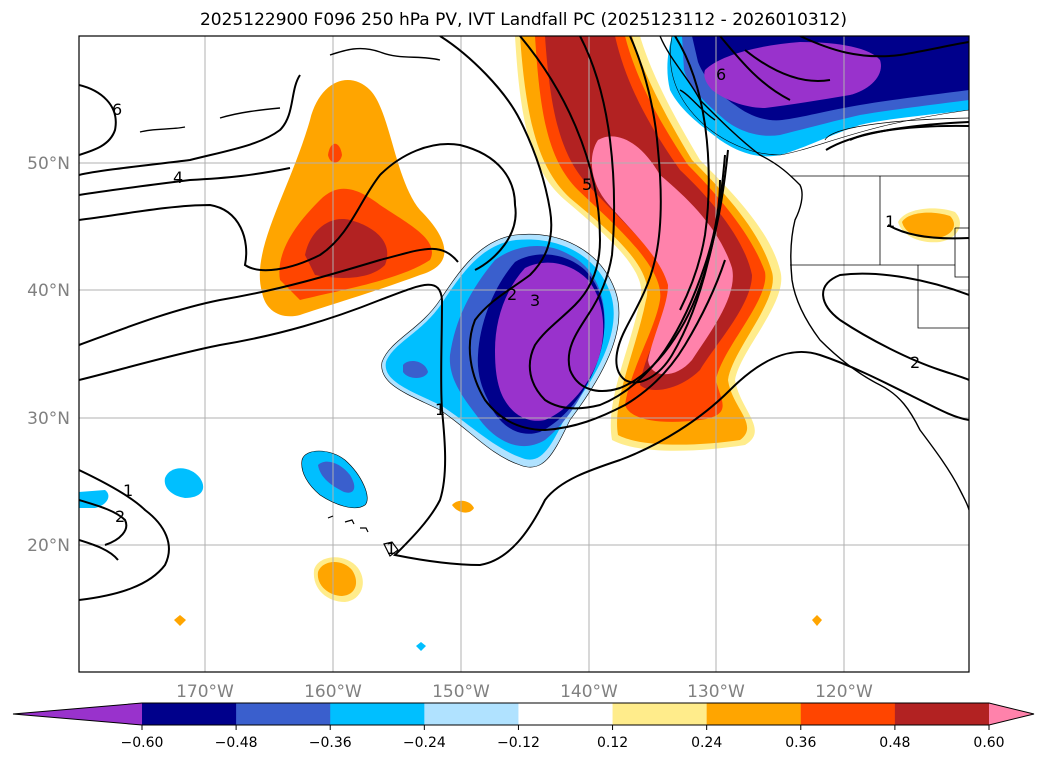 This screenshot has height=765, width=1047. Describe the element at coordinates (612, 743) in the screenshot. I see `colorbar-tick-label: 0.12` at that location.